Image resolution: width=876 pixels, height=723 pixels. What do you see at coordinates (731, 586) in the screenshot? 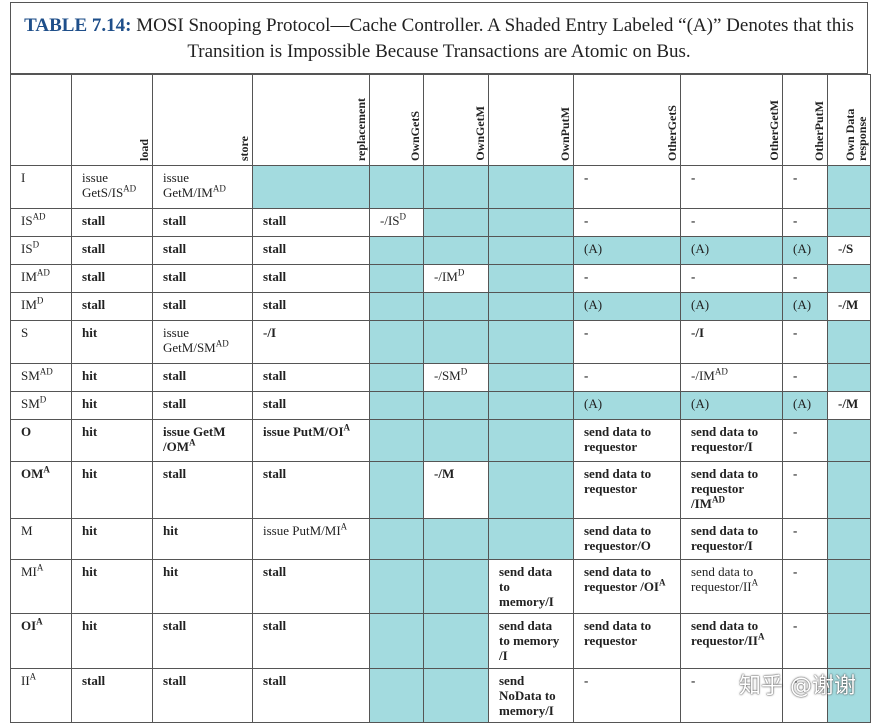
I see `table-cell: send data to requestor/IIA` at bounding box center [731, 586].